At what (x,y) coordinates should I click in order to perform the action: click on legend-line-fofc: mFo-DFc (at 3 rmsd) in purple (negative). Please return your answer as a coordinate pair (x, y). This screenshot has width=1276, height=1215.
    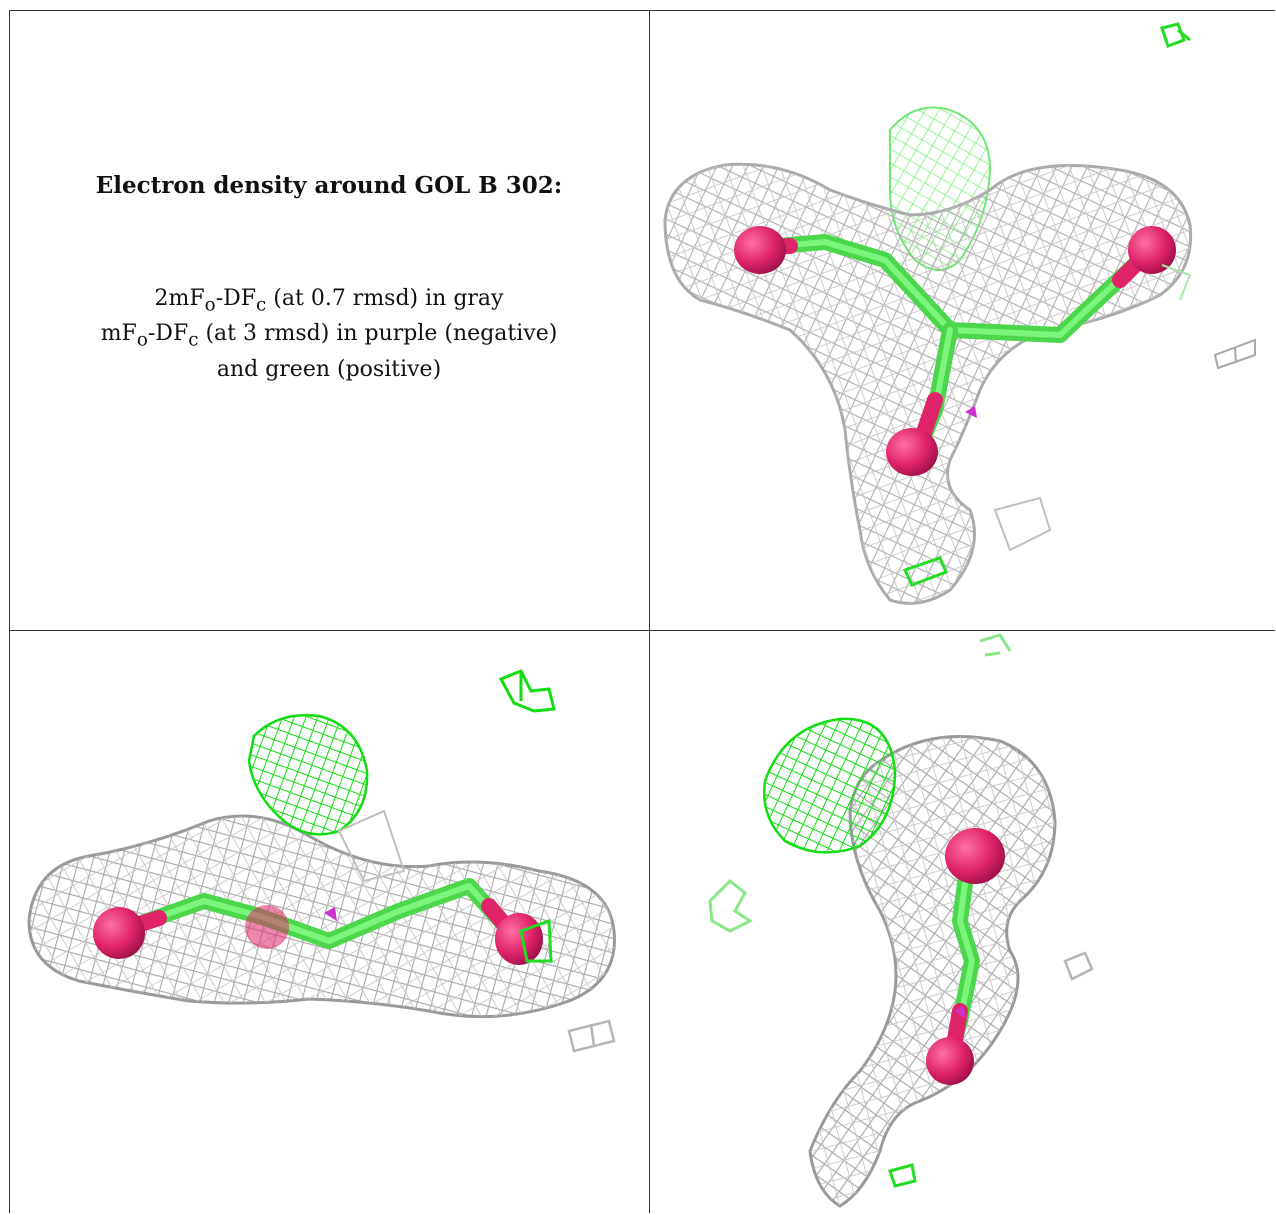
    Looking at the image, I should click on (329, 336).